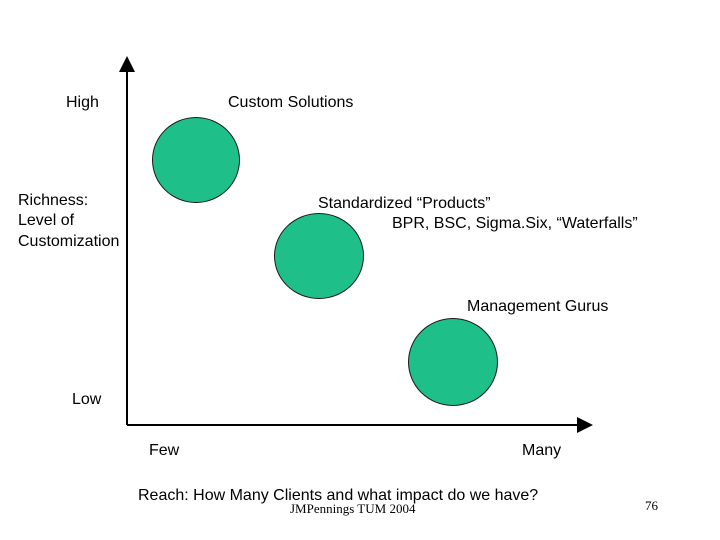 The height and width of the screenshot is (540, 720). I want to click on page-number: 76, so click(651, 505).